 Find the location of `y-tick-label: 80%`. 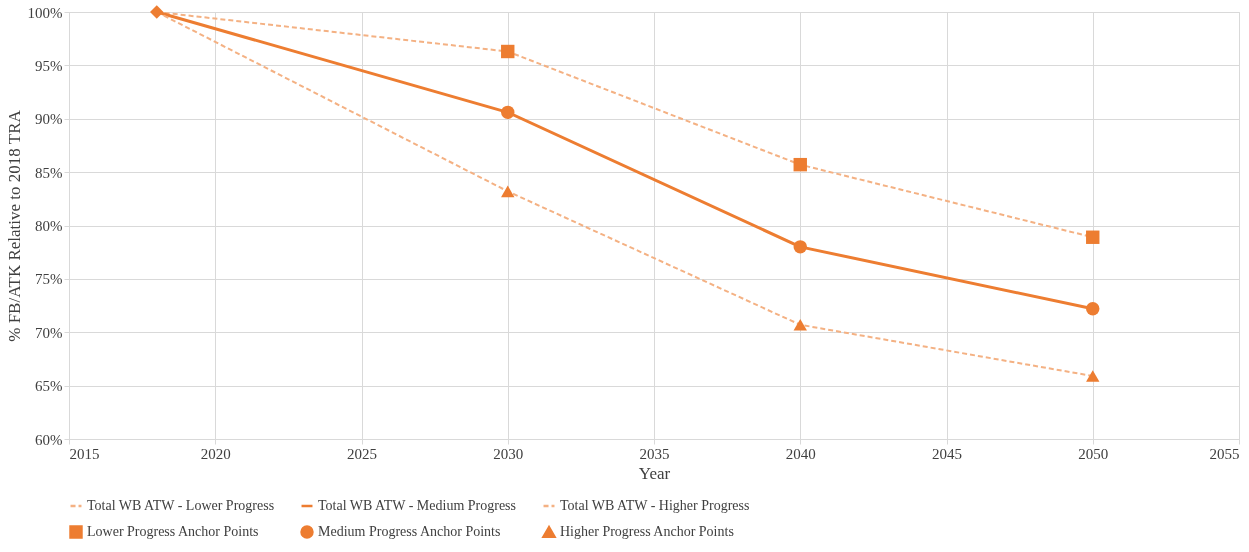

y-tick-label: 80% is located at coordinates (49, 226).